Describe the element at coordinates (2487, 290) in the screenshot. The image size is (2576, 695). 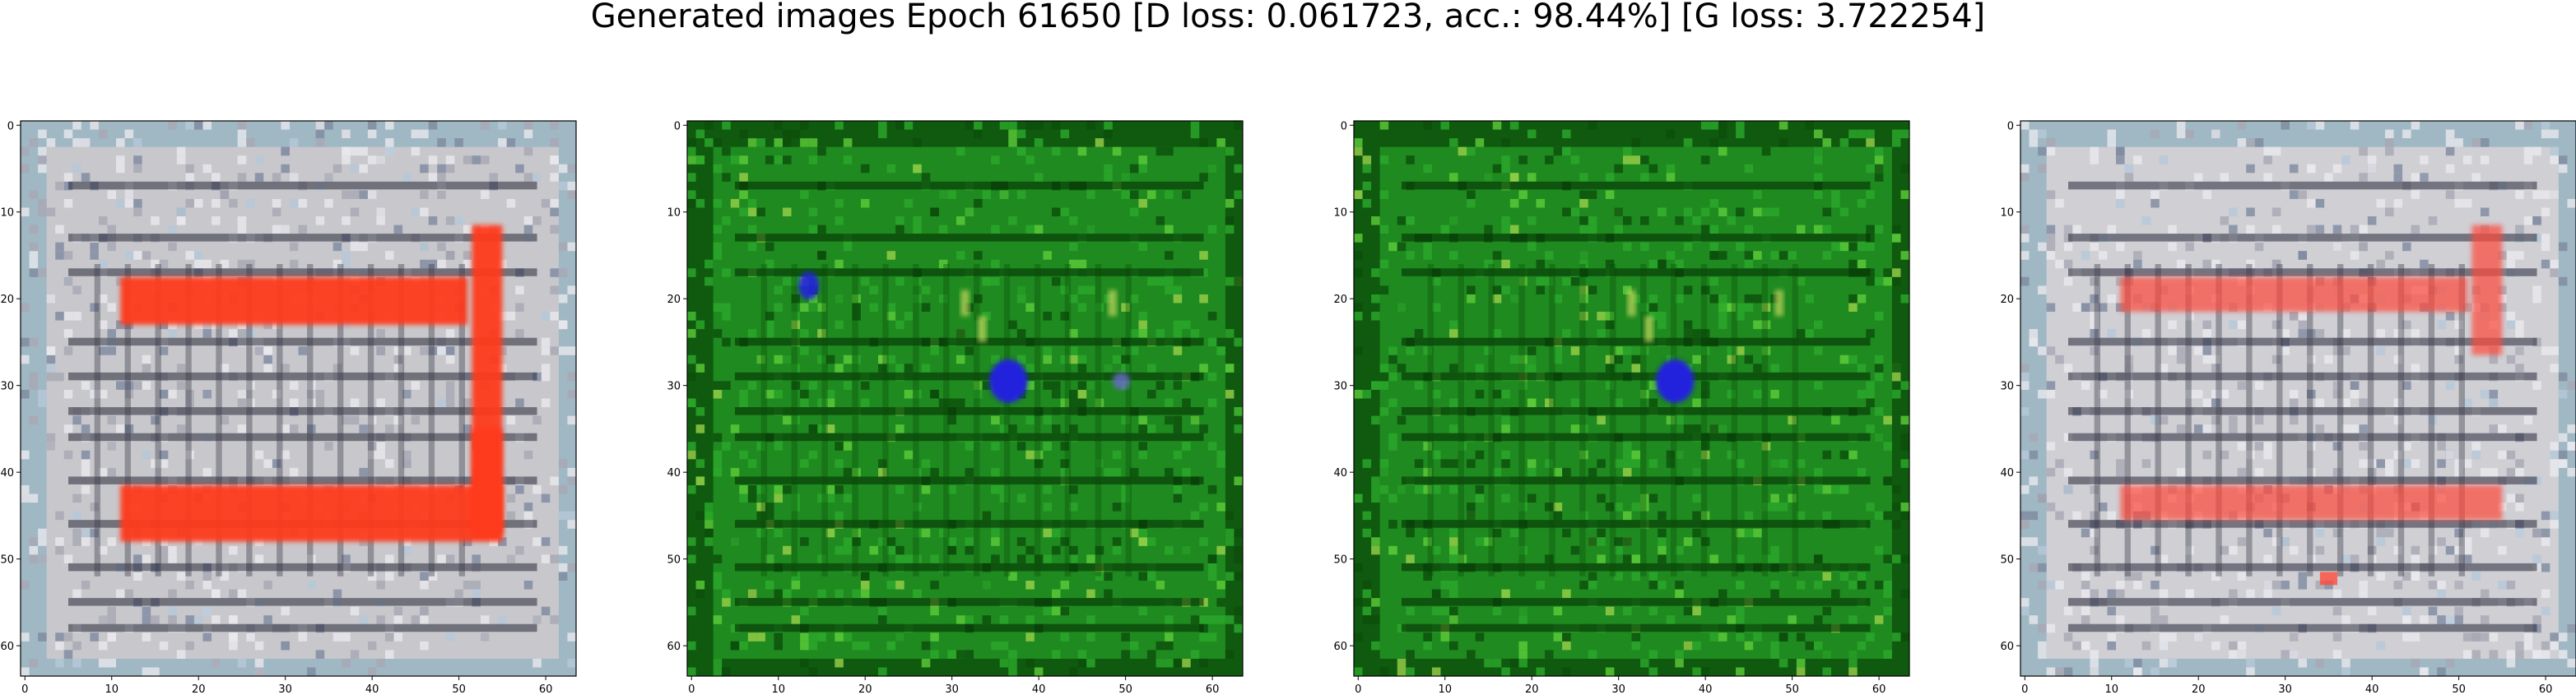
I see `red-bar-right` at that location.